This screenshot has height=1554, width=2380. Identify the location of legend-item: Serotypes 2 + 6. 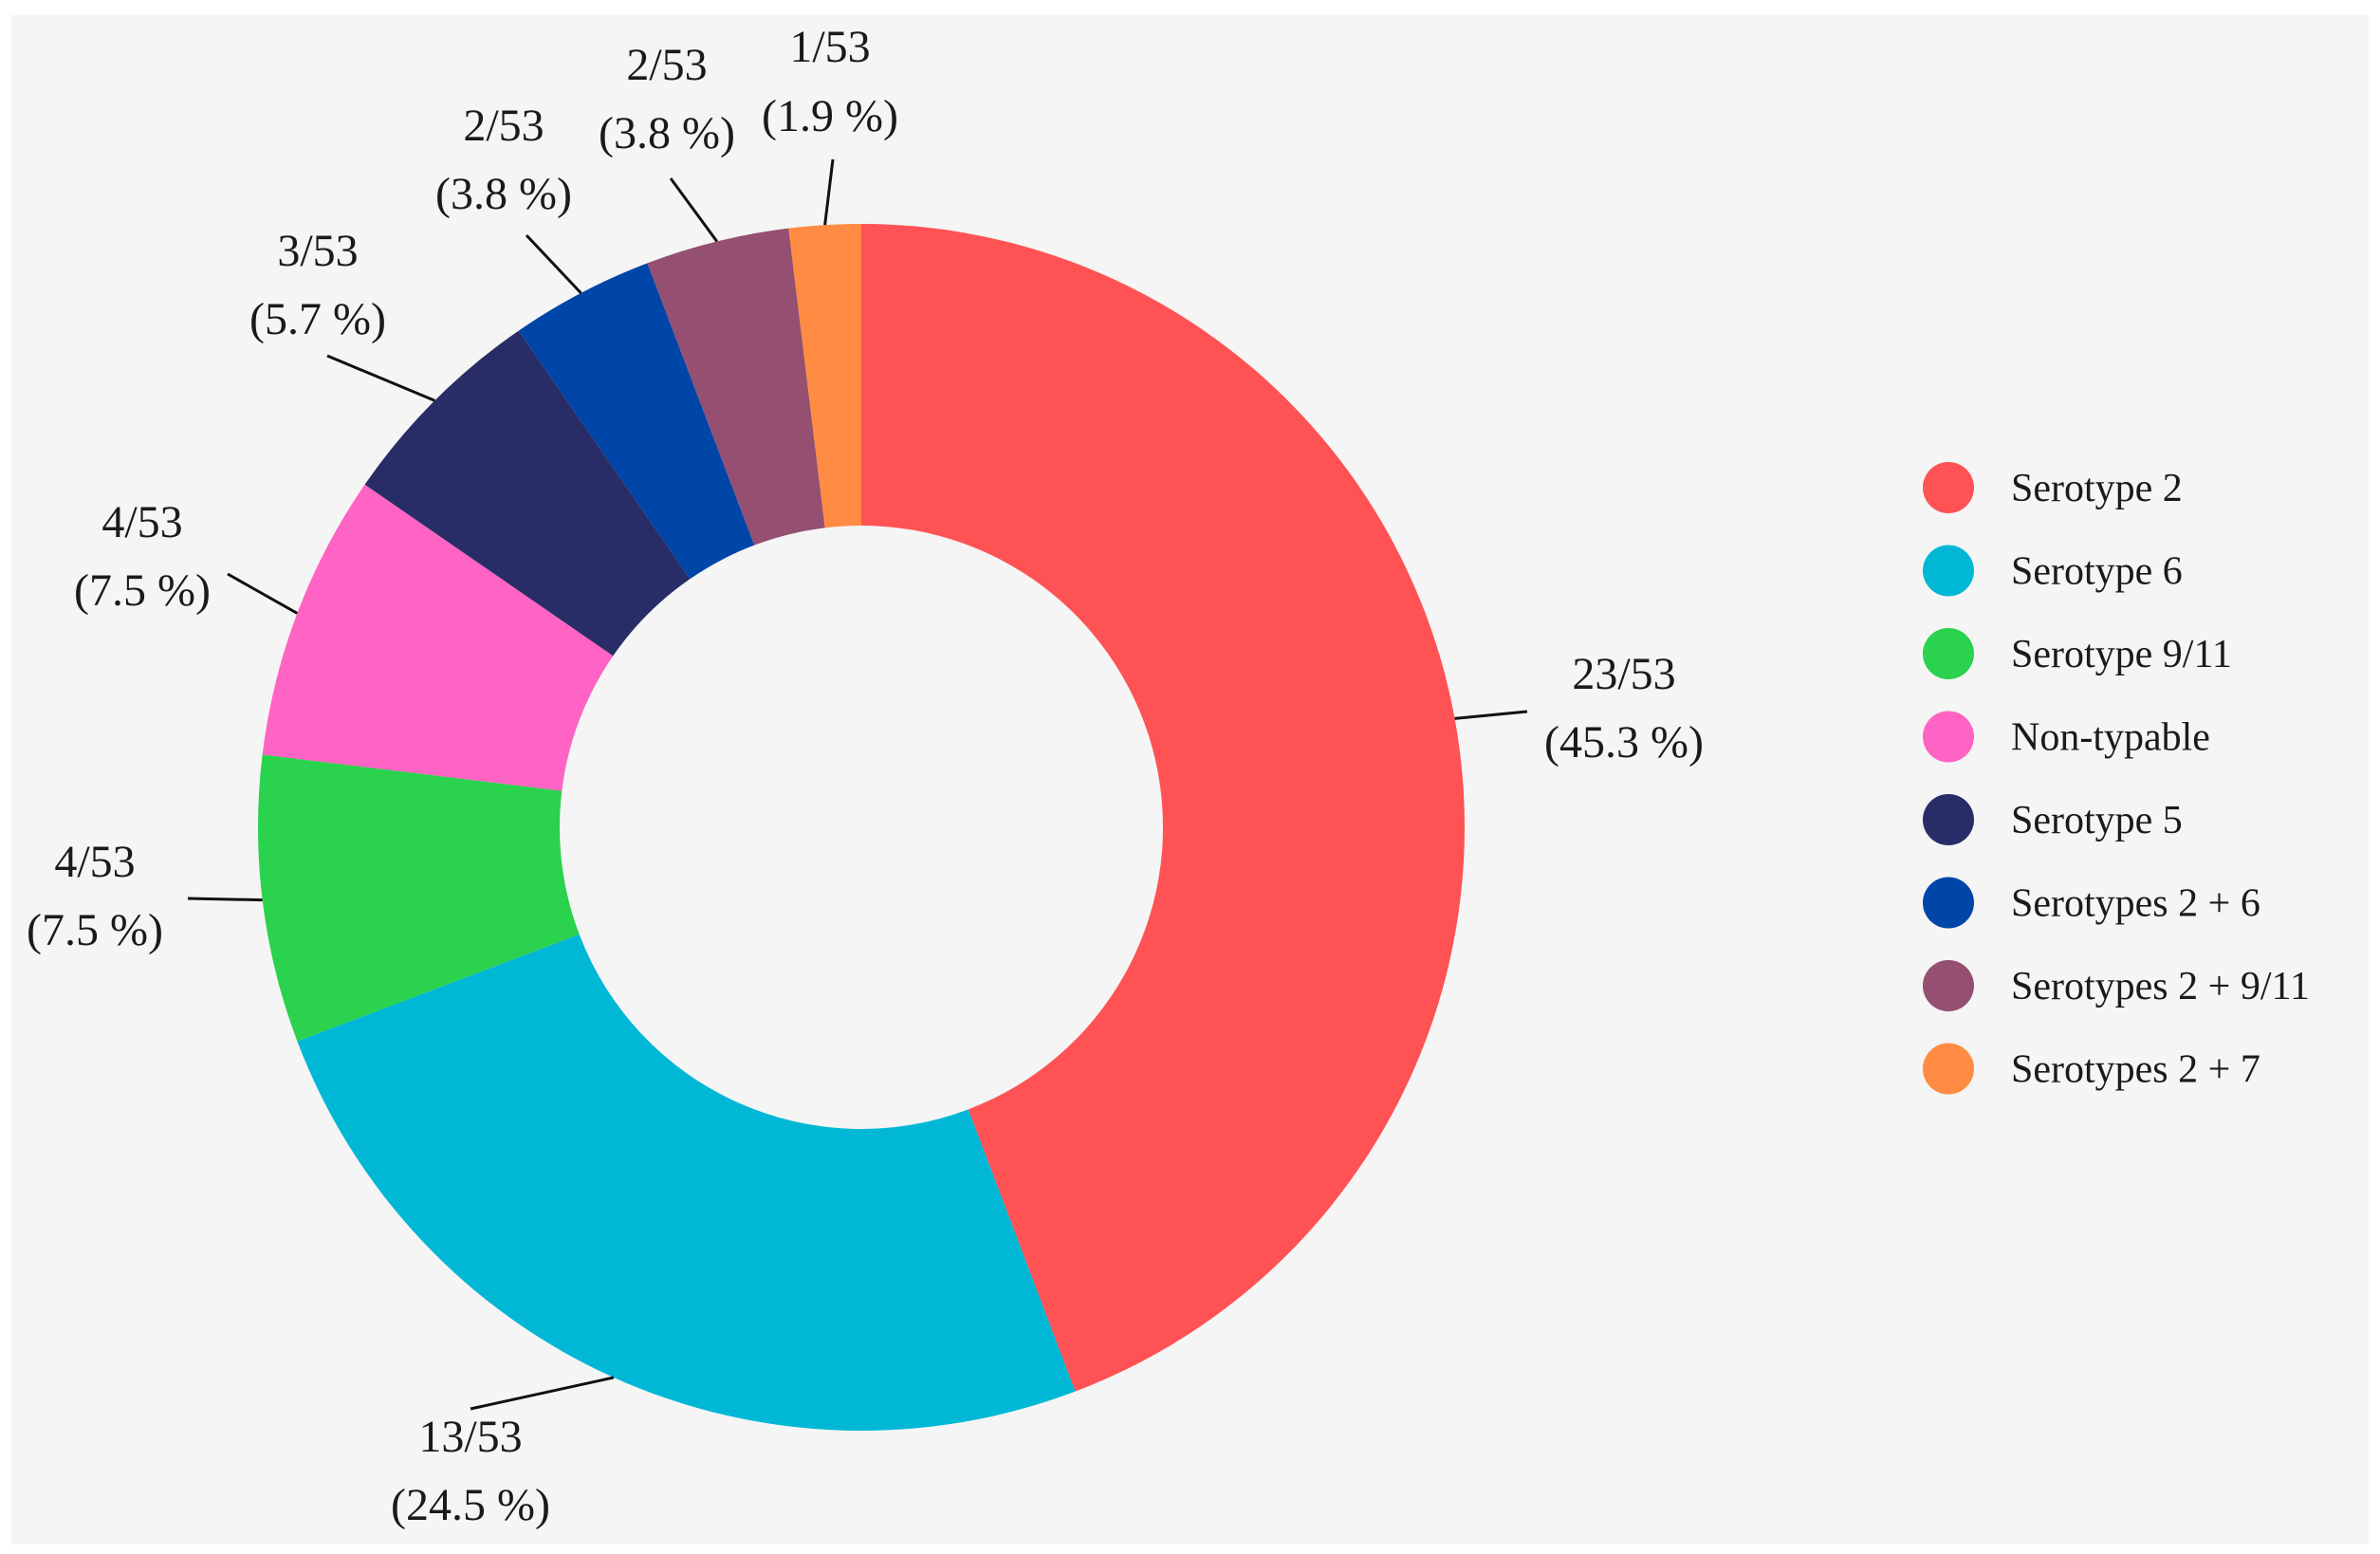
(2091, 903).